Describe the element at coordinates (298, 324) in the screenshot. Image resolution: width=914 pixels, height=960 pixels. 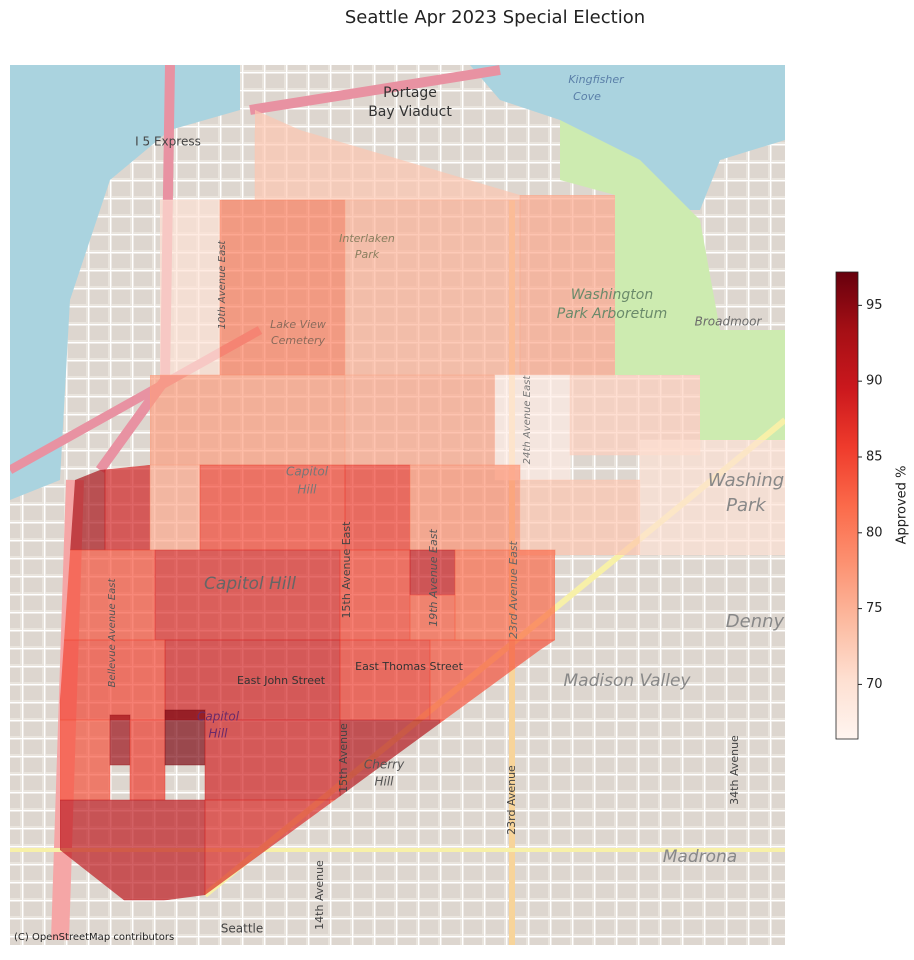
I see `map-label: Lake View` at that location.